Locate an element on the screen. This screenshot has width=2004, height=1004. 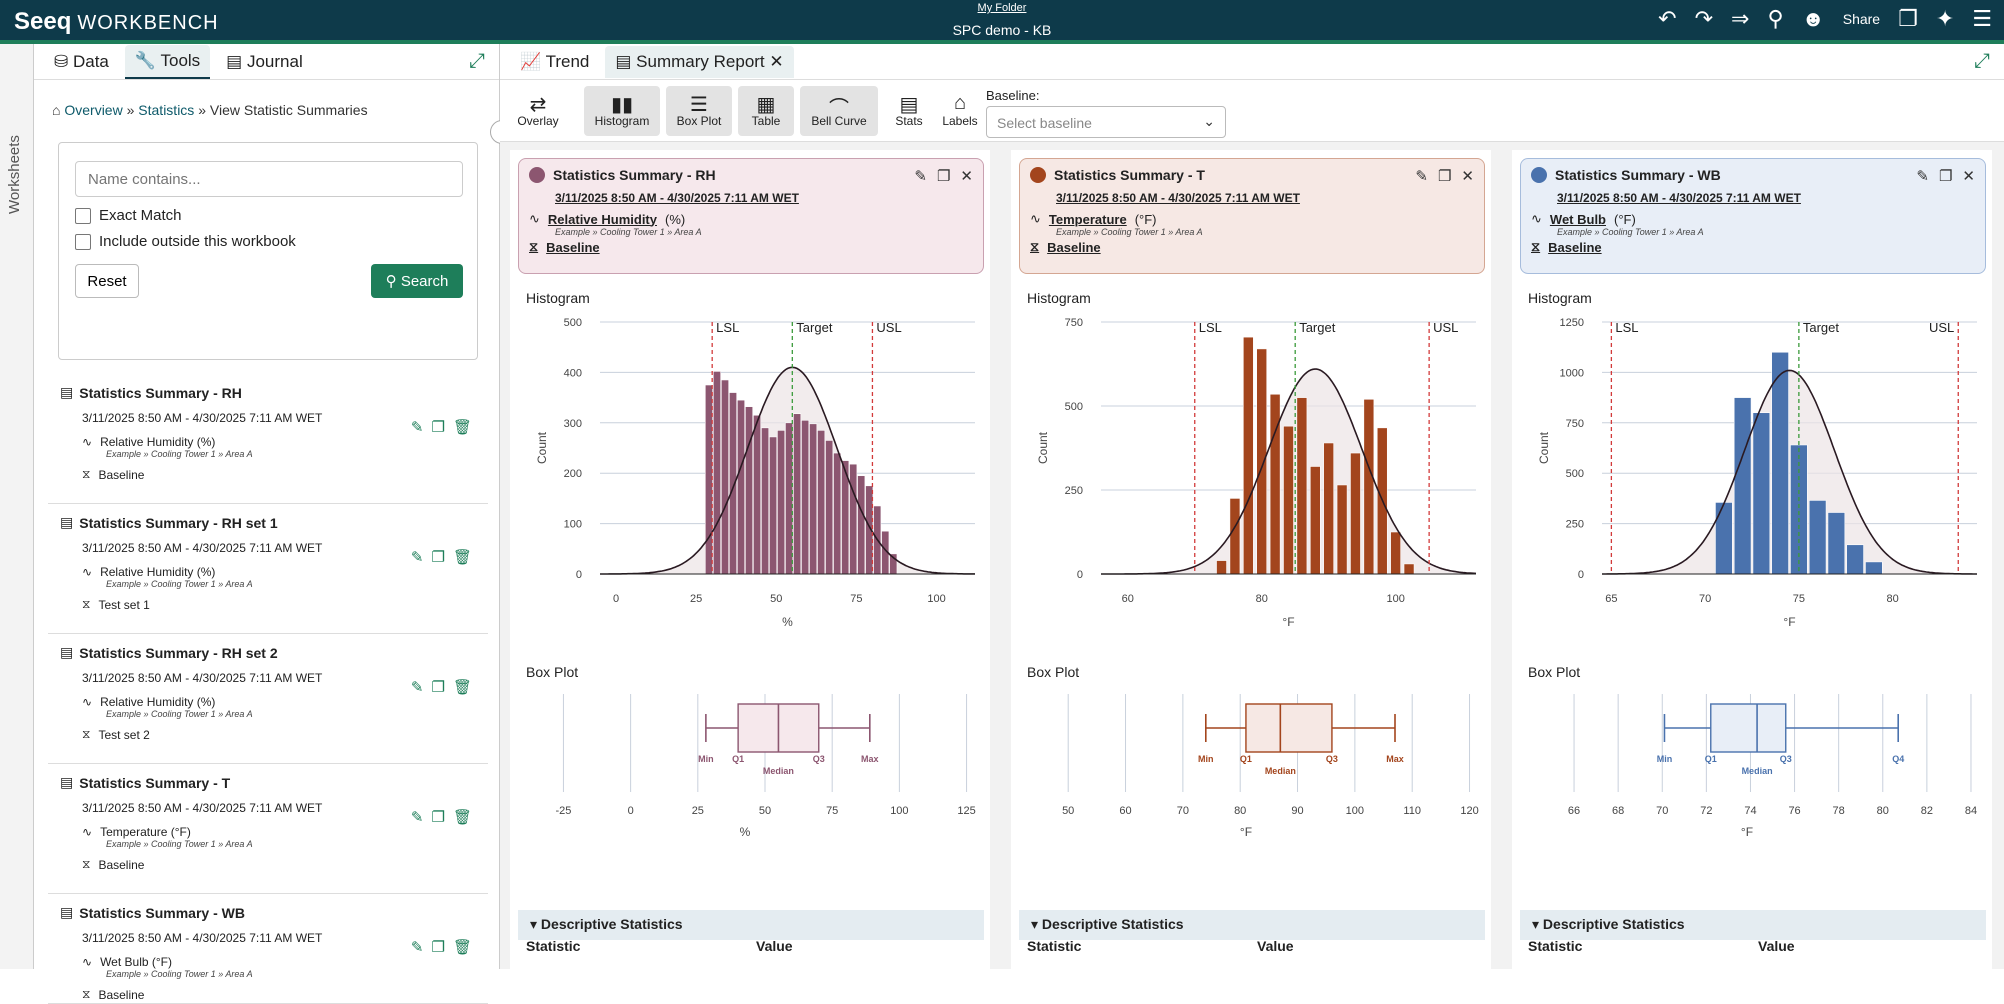
tab-journal: ▤ Journal is located at coordinates (264, 61).